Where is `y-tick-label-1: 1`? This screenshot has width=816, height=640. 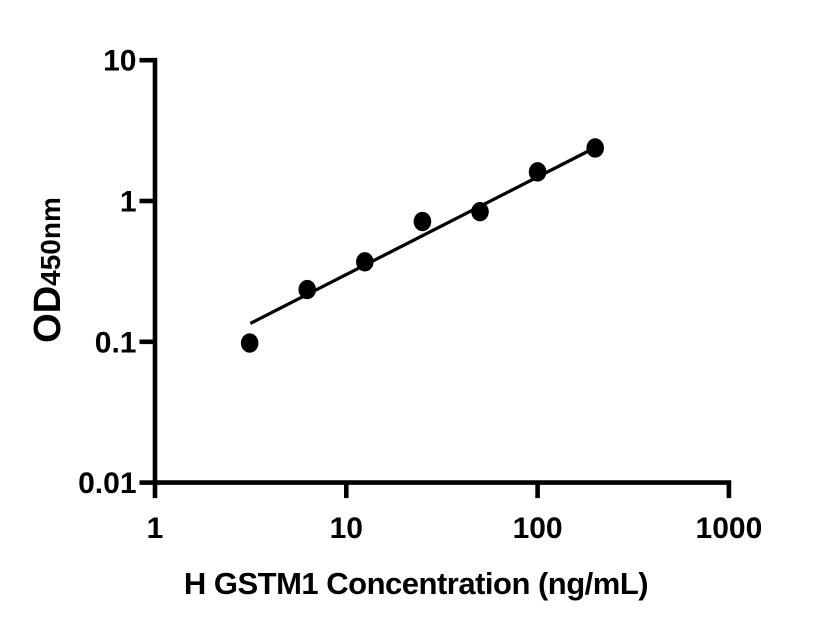
y-tick-label-1: 1 is located at coordinates (128, 202).